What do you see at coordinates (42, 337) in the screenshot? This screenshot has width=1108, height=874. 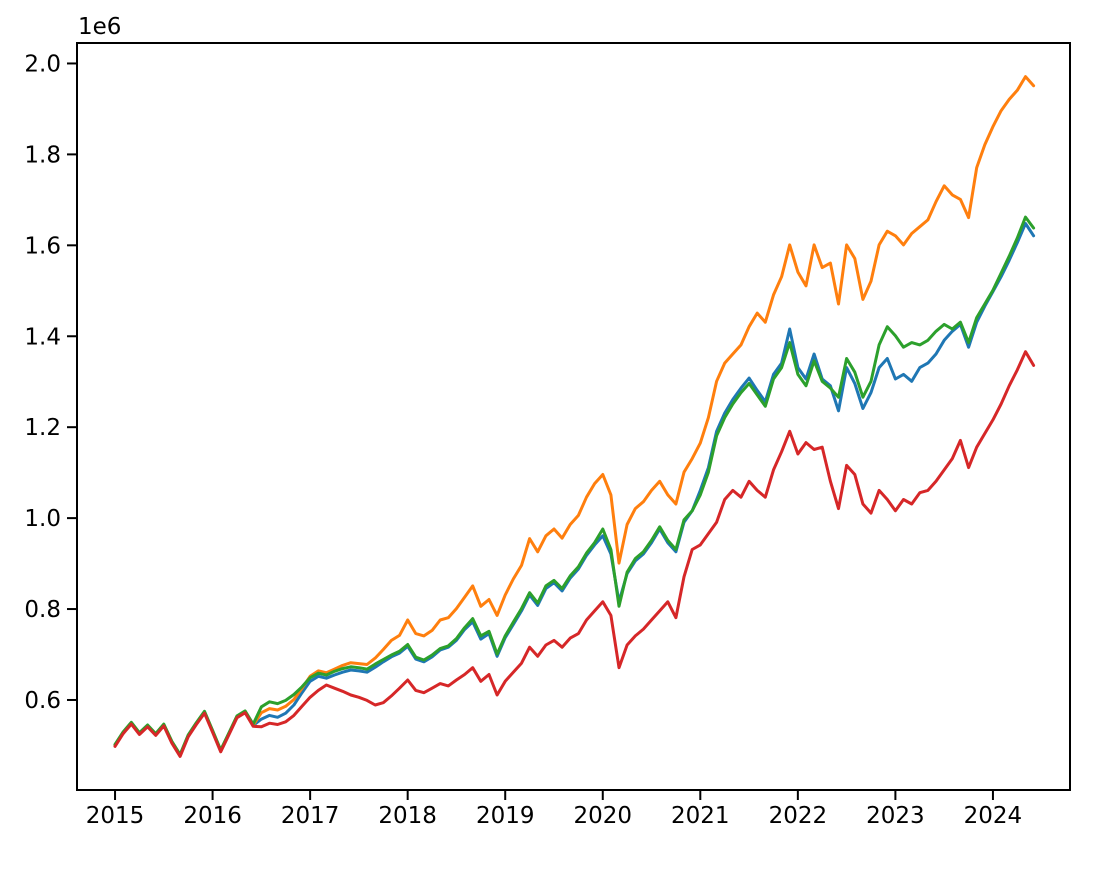 I see `y-tick-label: 1.4` at bounding box center [42, 337].